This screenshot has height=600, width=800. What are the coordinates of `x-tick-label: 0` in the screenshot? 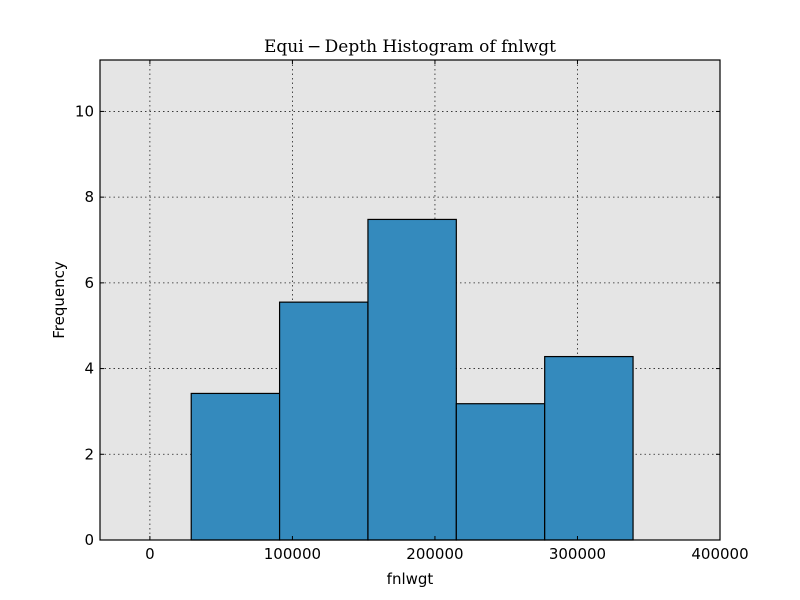 It's located at (150, 554).